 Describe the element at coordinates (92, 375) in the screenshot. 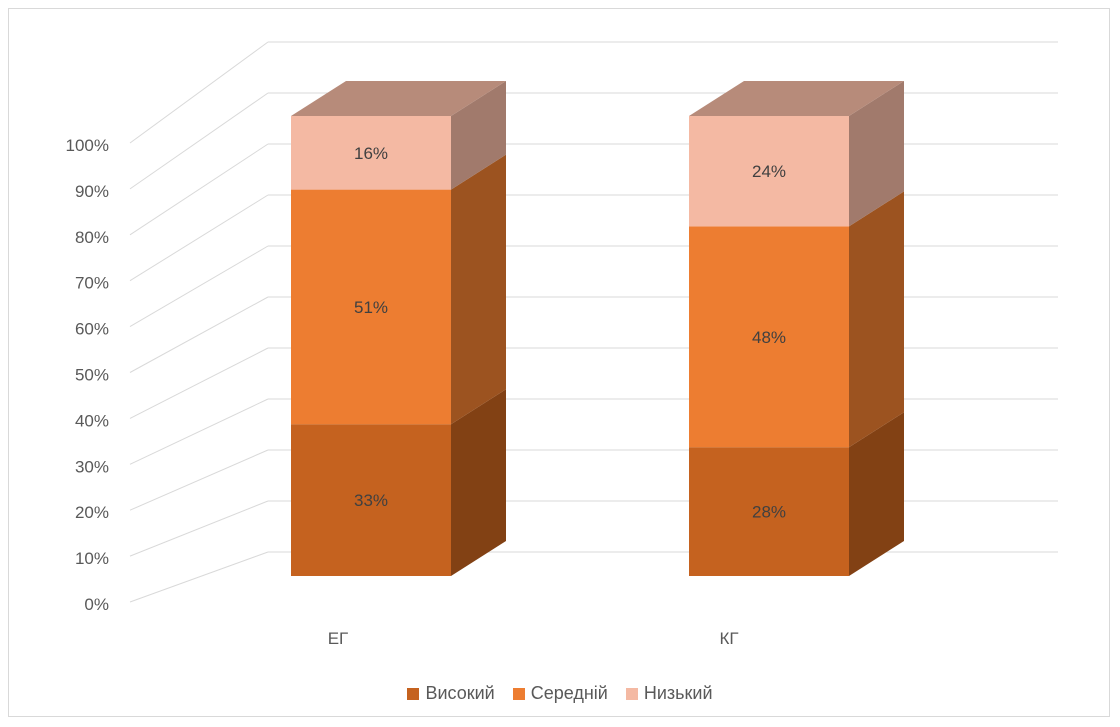

I see `y-tick-label: 50%` at that location.